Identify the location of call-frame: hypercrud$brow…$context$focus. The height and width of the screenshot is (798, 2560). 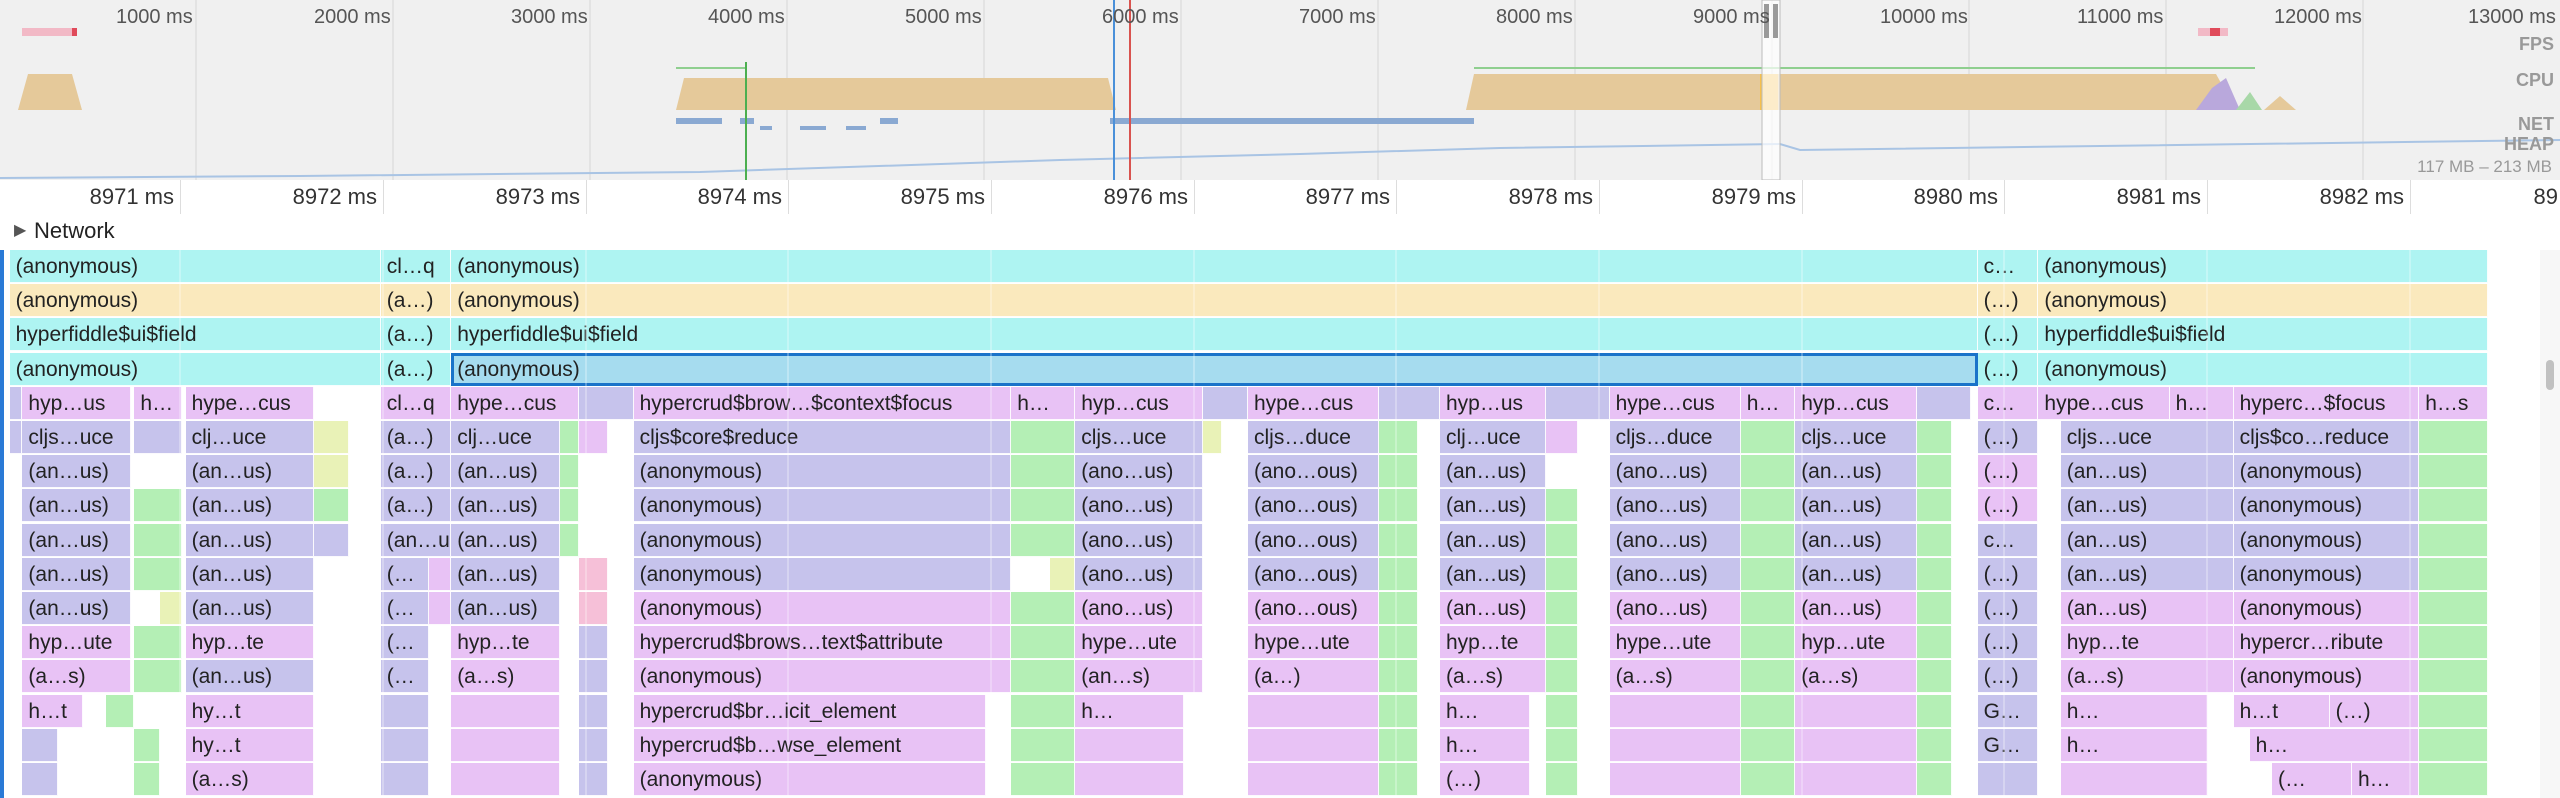
(822, 403).